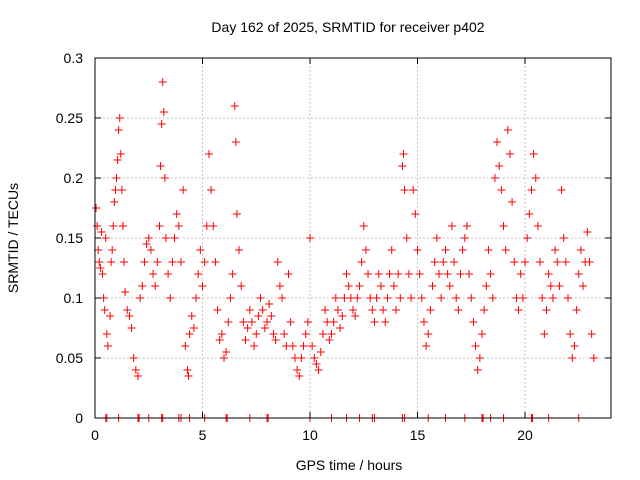 The image size is (640, 480). I want to click on x-tick-label: 20, so click(525, 435).